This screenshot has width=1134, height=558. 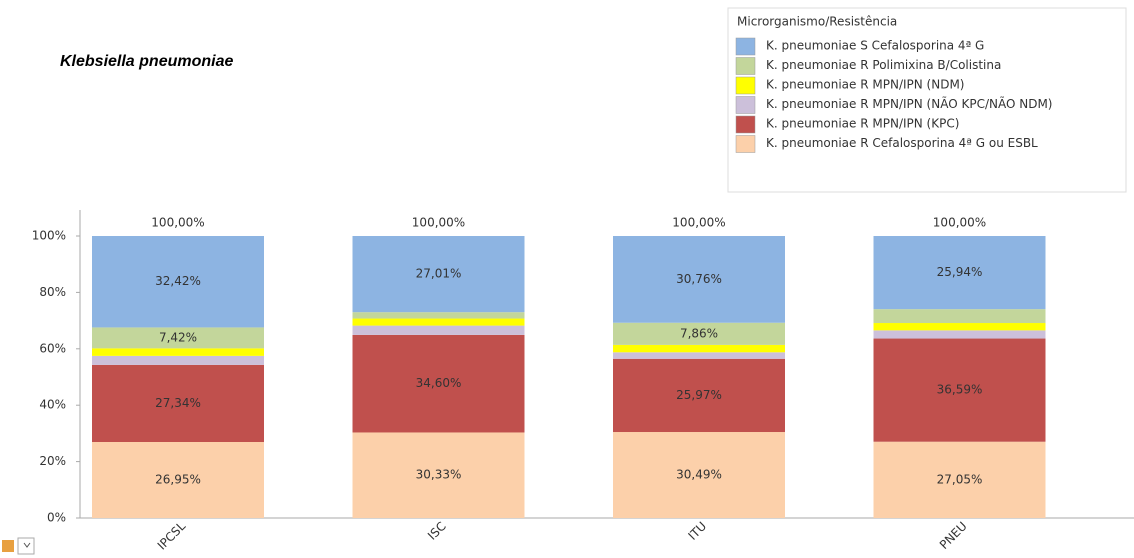 I want to click on data-label: 30,33%, so click(x=439, y=475).